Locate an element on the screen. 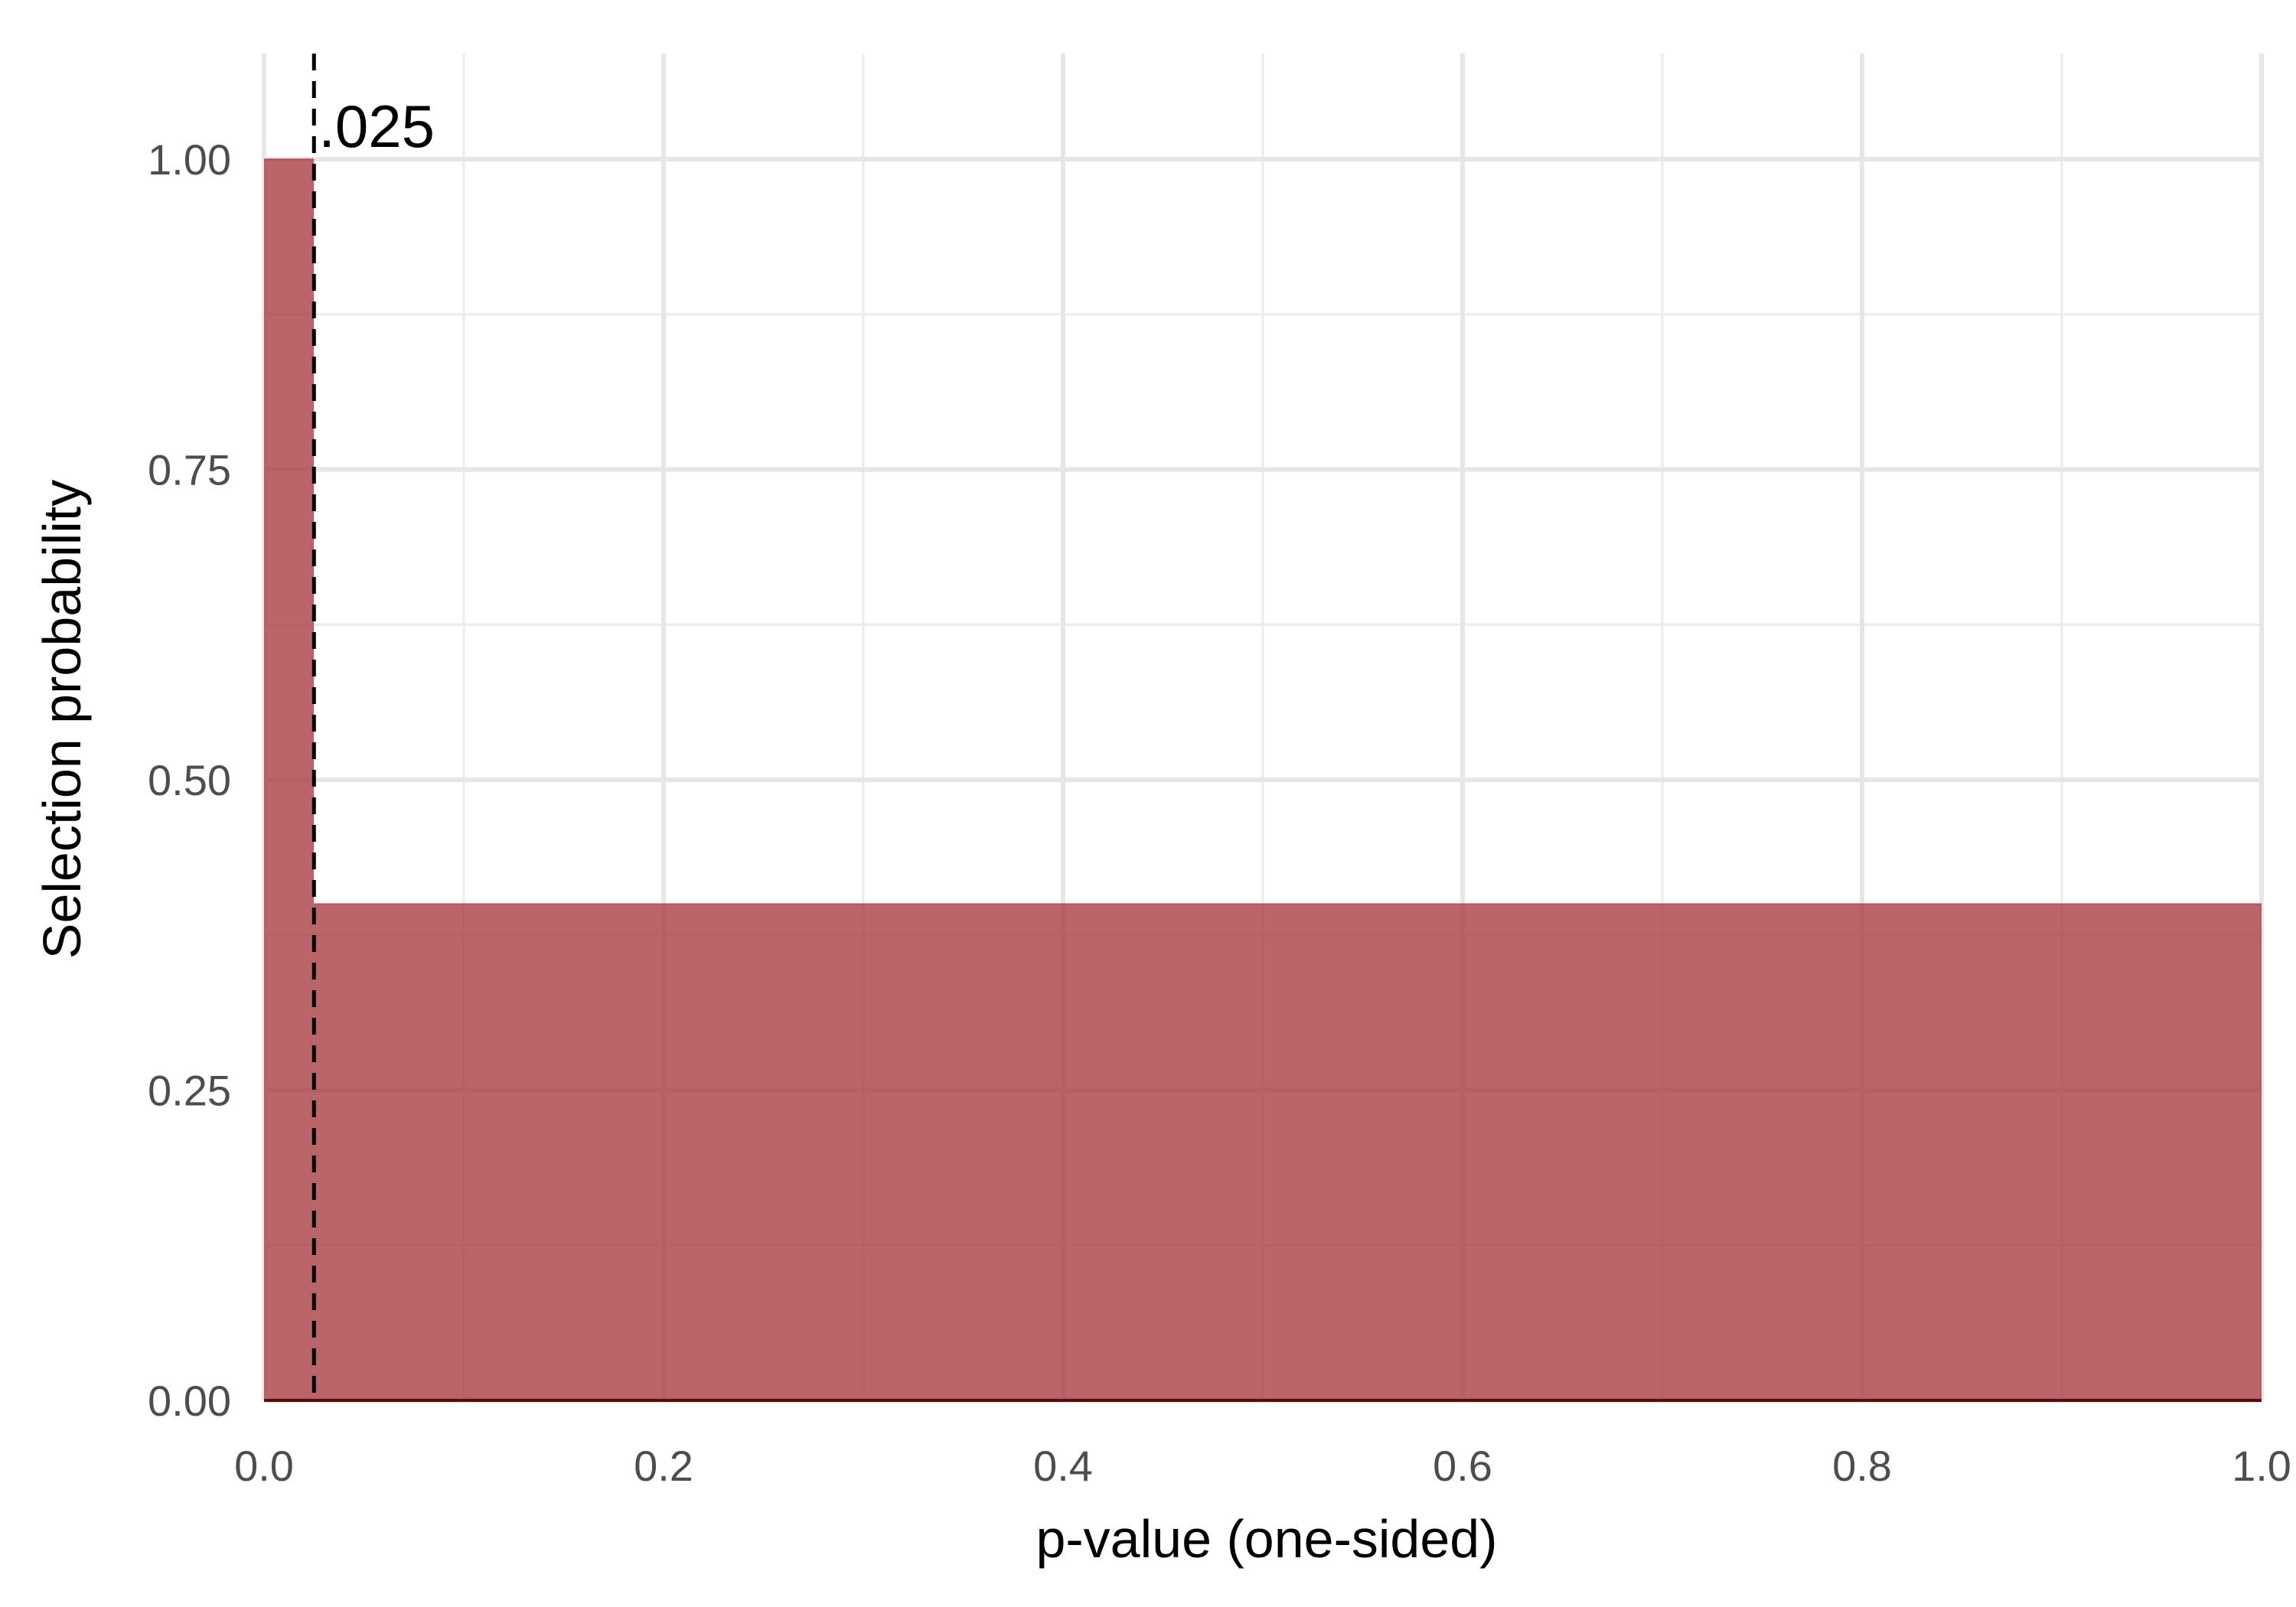 The height and width of the screenshot is (1607, 2296). y-tick-label: 1.00 is located at coordinates (189, 159).